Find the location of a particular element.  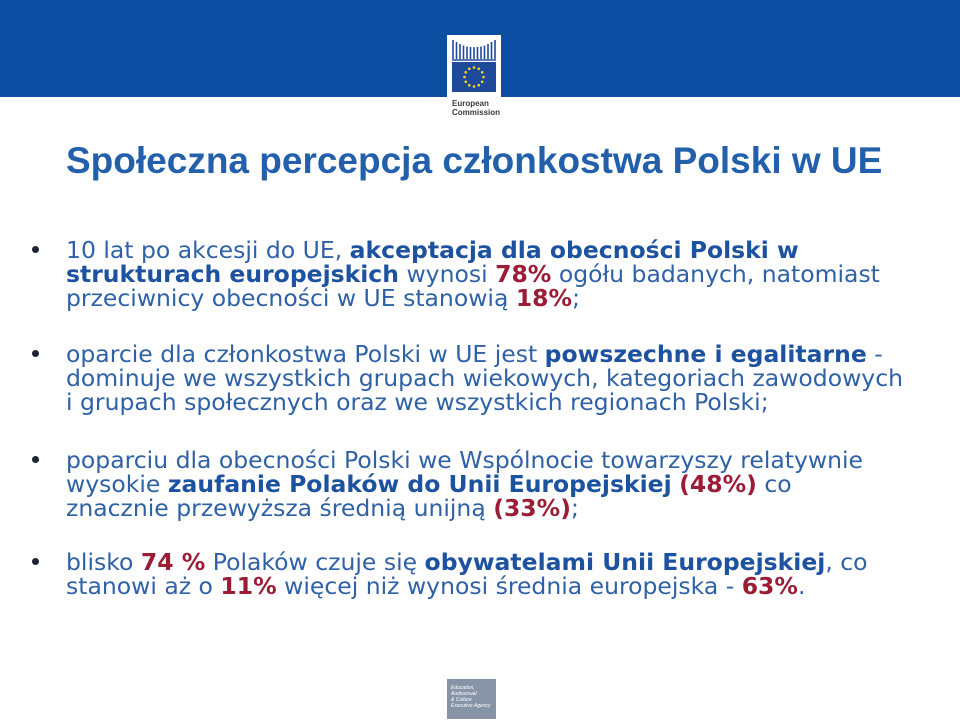

logo-text-line: European is located at coordinates (470, 103).